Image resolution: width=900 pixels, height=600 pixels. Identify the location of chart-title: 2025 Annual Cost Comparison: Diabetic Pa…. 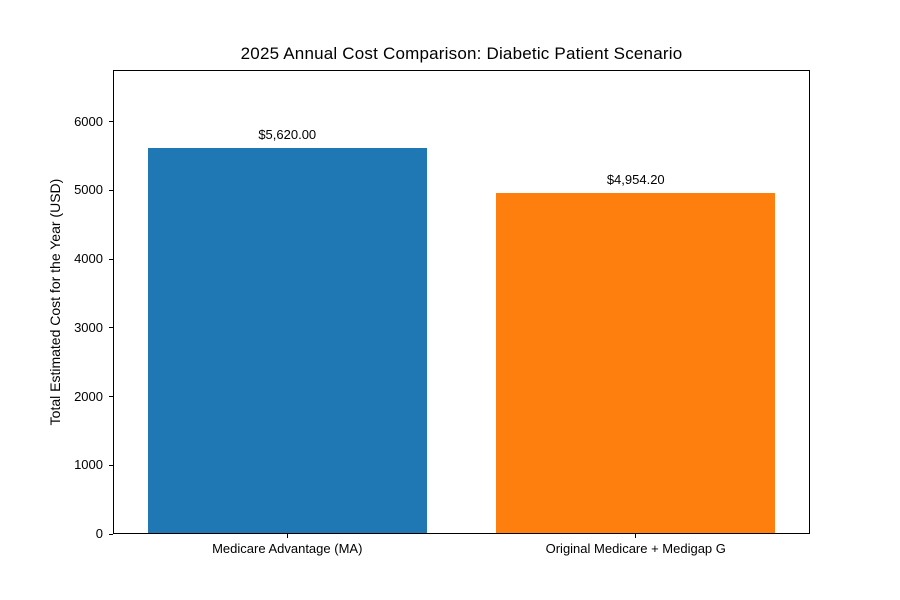
(461, 53).